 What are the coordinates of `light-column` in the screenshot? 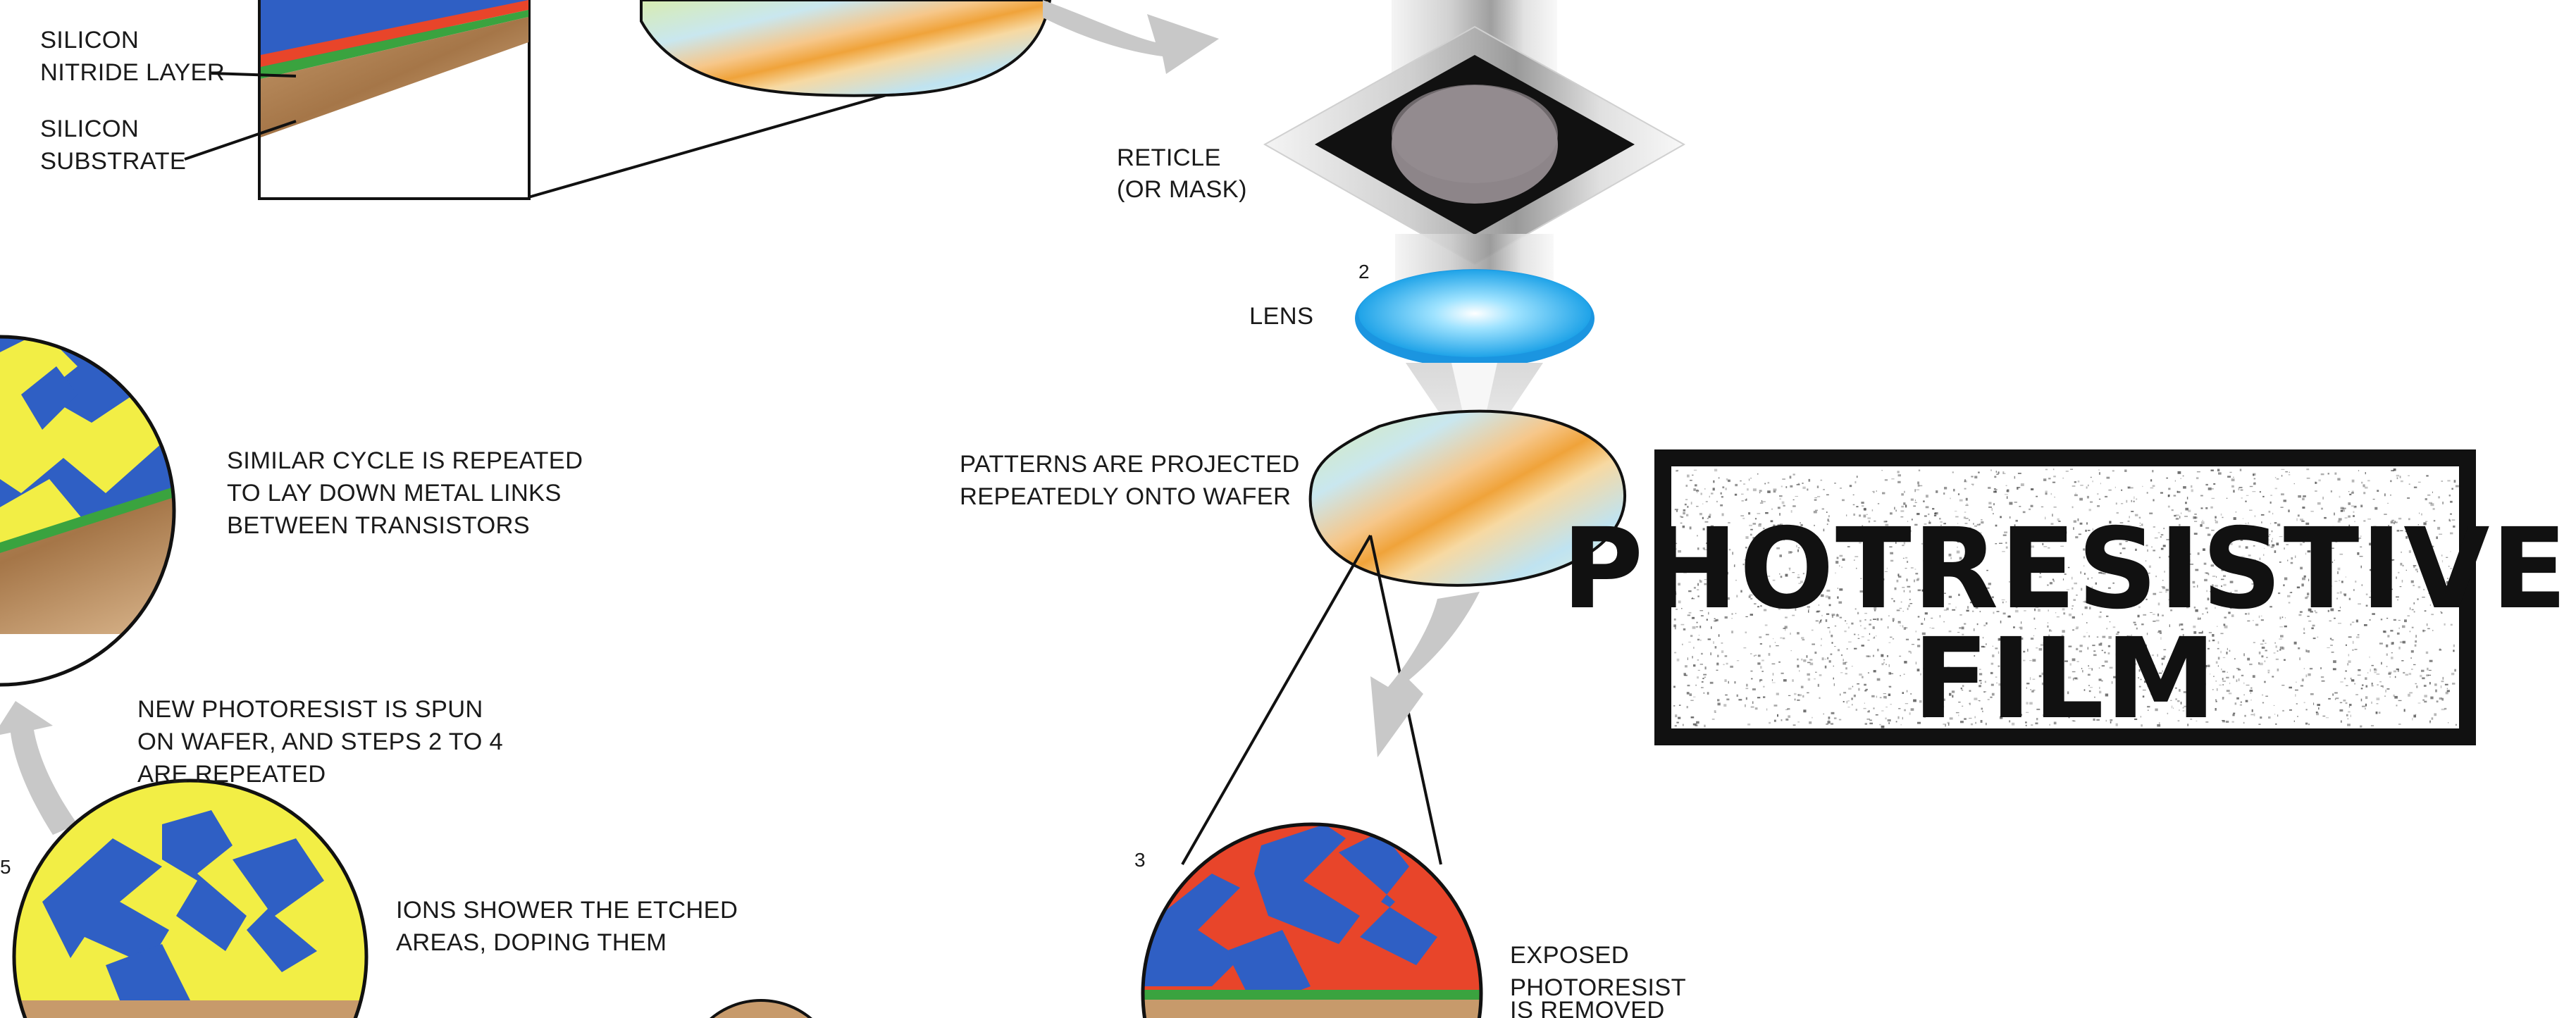 It's located at (1474, 233).